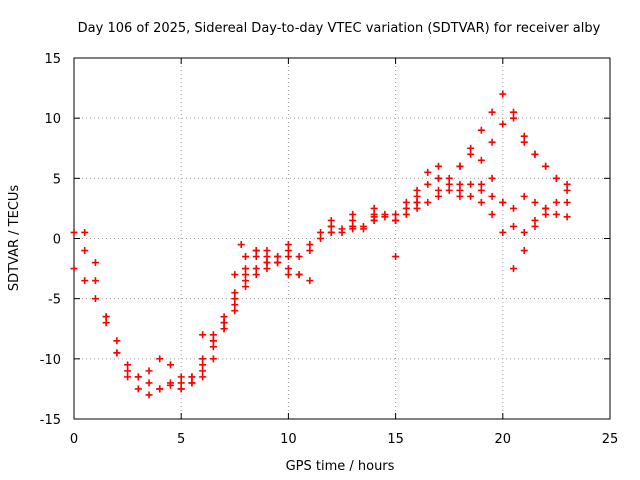 The width and height of the screenshot is (640, 480). What do you see at coordinates (74, 439) in the screenshot?
I see `x-tick-label: 0` at bounding box center [74, 439].